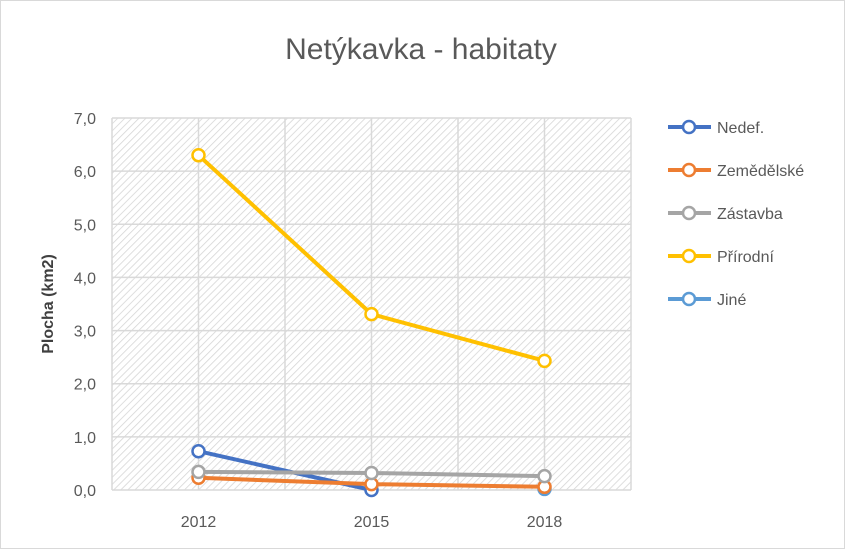 The width and height of the screenshot is (845, 550). Describe the element at coordinates (760, 171) in the screenshot. I see `legend-label: Zemědělské` at that location.